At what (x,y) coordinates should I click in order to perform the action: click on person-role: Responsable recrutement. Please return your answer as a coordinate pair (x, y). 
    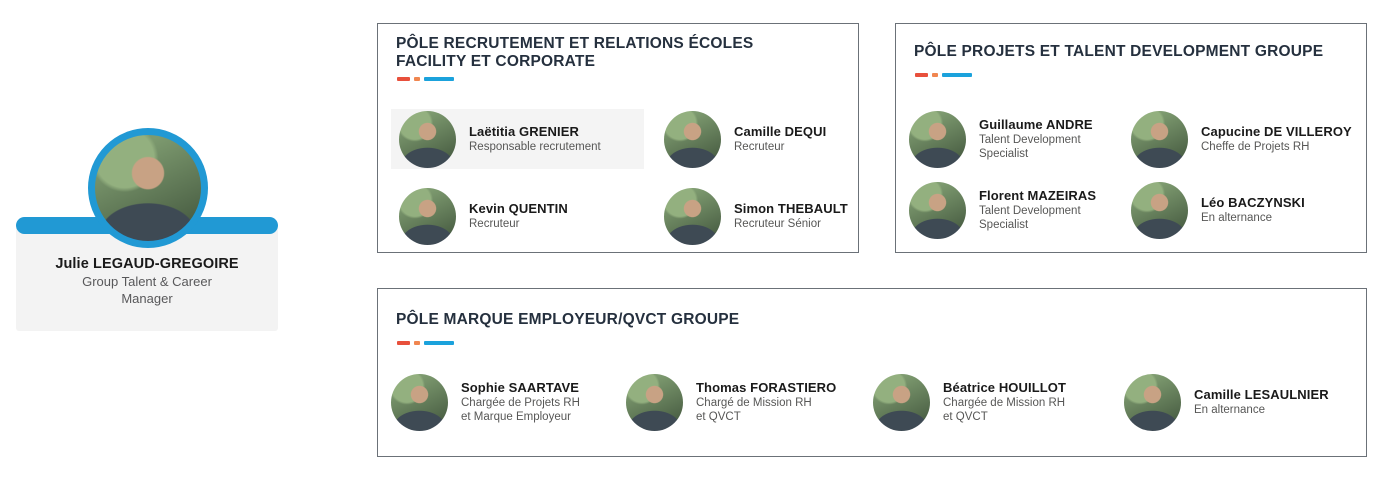
    Looking at the image, I should click on (535, 147).